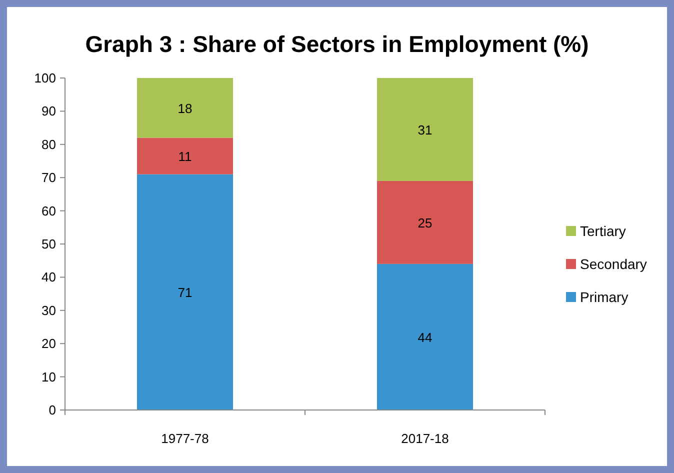 The height and width of the screenshot is (473, 674). What do you see at coordinates (613, 264) in the screenshot?
I see `legend-label: Secondary` at bounding box center [613, 264].